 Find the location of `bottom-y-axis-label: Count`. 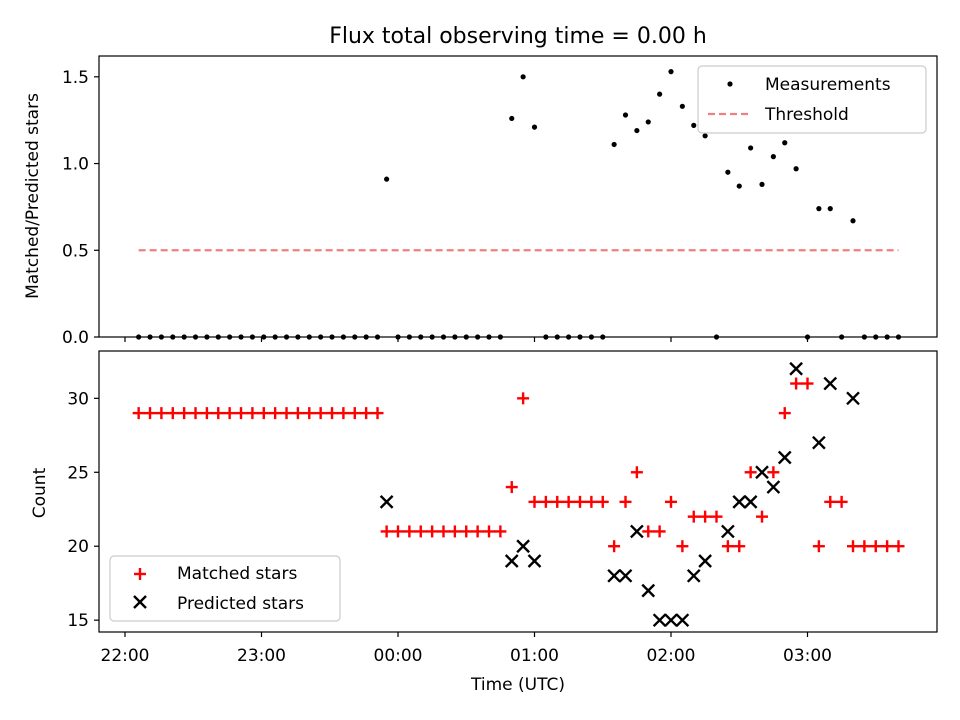

bottom-y-axis-label: Count is located at coordinates (40, 492).